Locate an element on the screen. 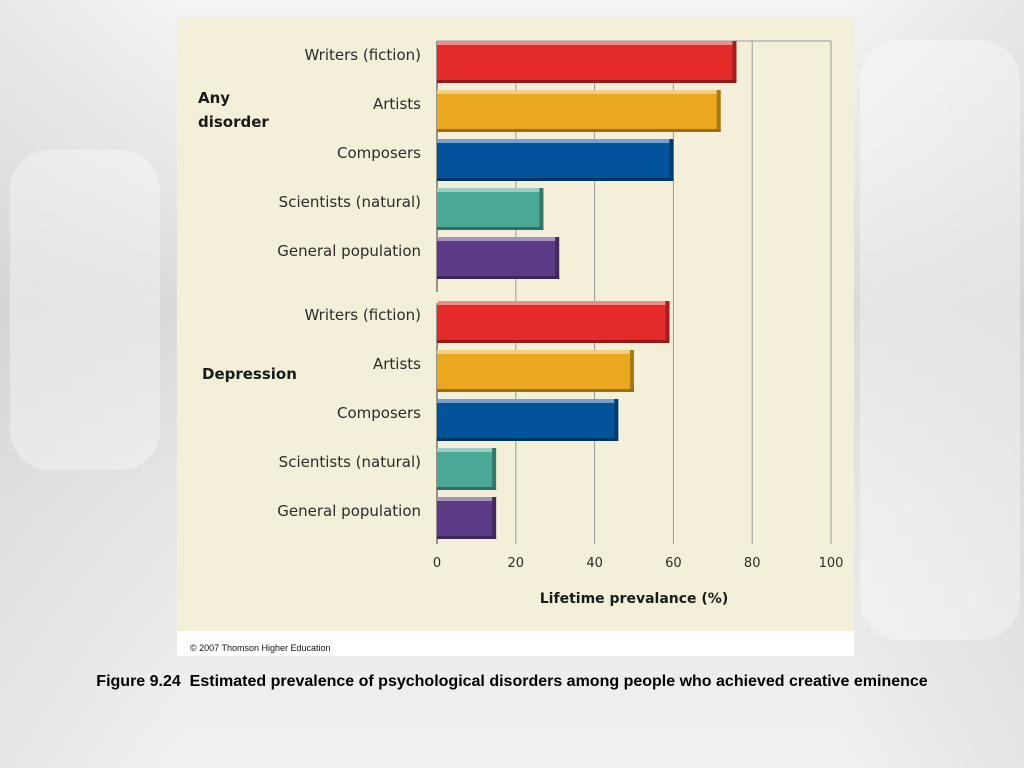 The width and height of the screenshot is (1024, 768). x-axis-label: Lifetime prevalance (%) is located at coordinates (634, 599).